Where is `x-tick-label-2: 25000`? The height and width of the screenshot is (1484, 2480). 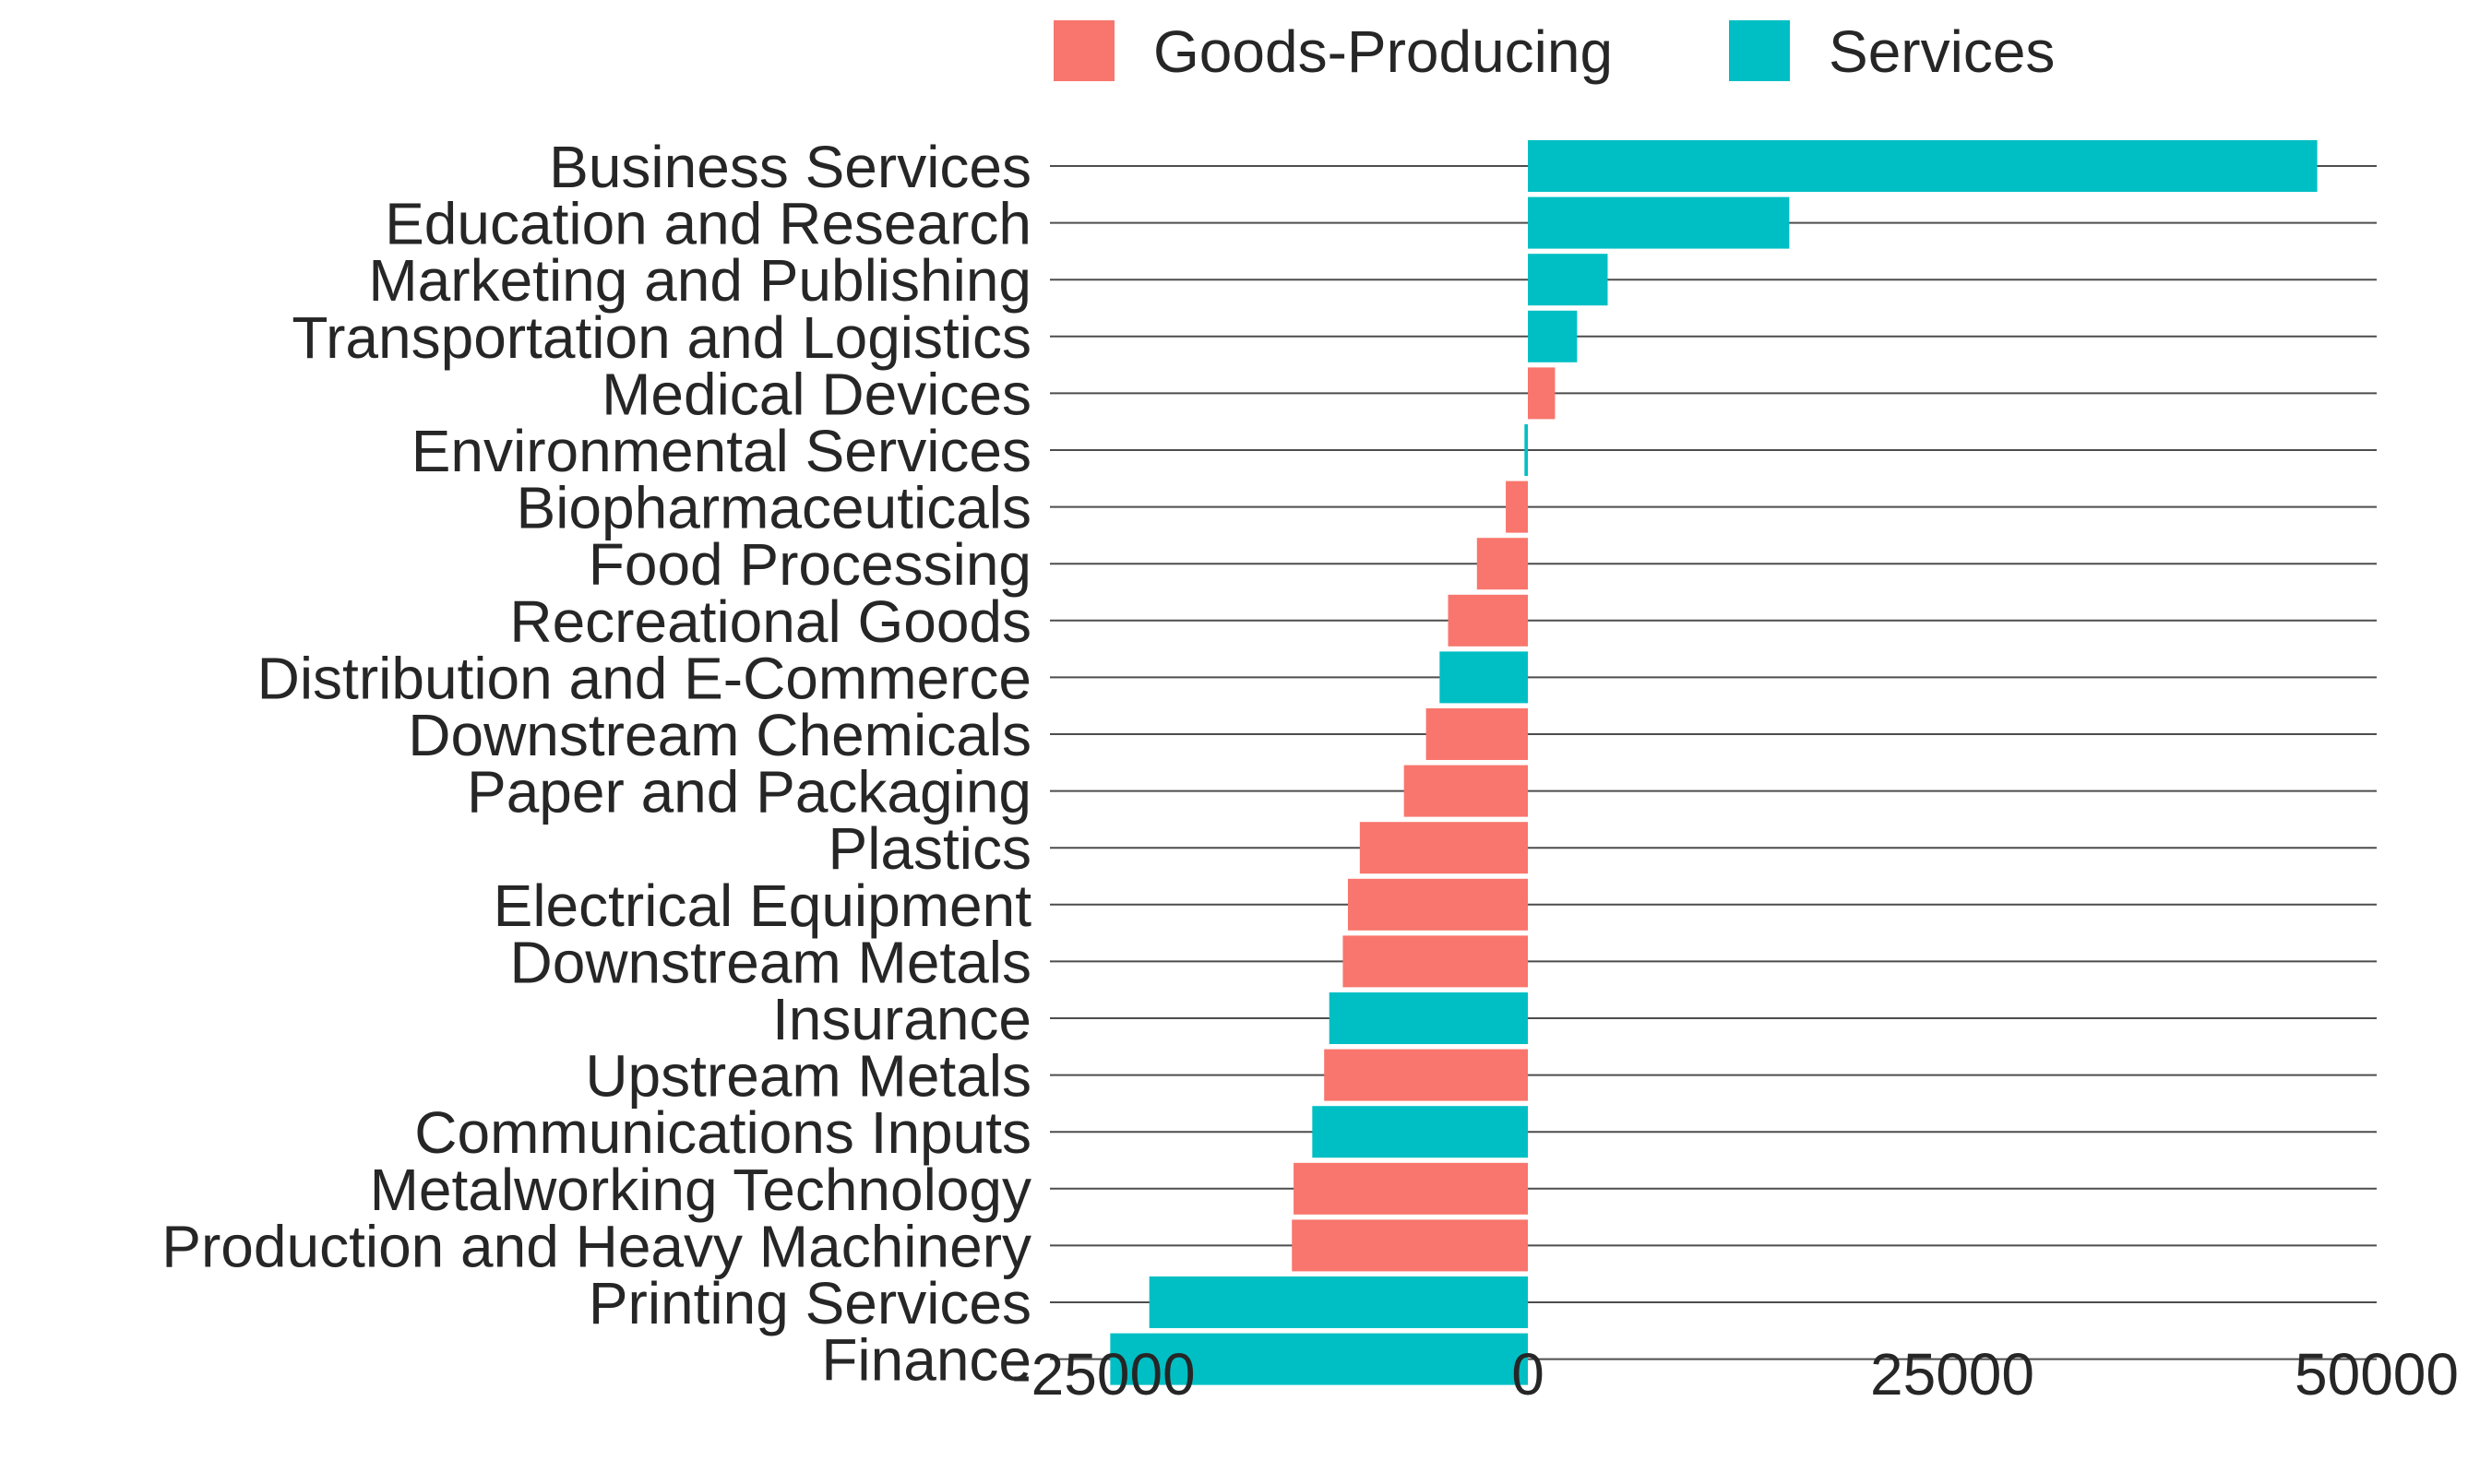
x-tick-label-2: 25000 is located at coordinates (1952, 1374).